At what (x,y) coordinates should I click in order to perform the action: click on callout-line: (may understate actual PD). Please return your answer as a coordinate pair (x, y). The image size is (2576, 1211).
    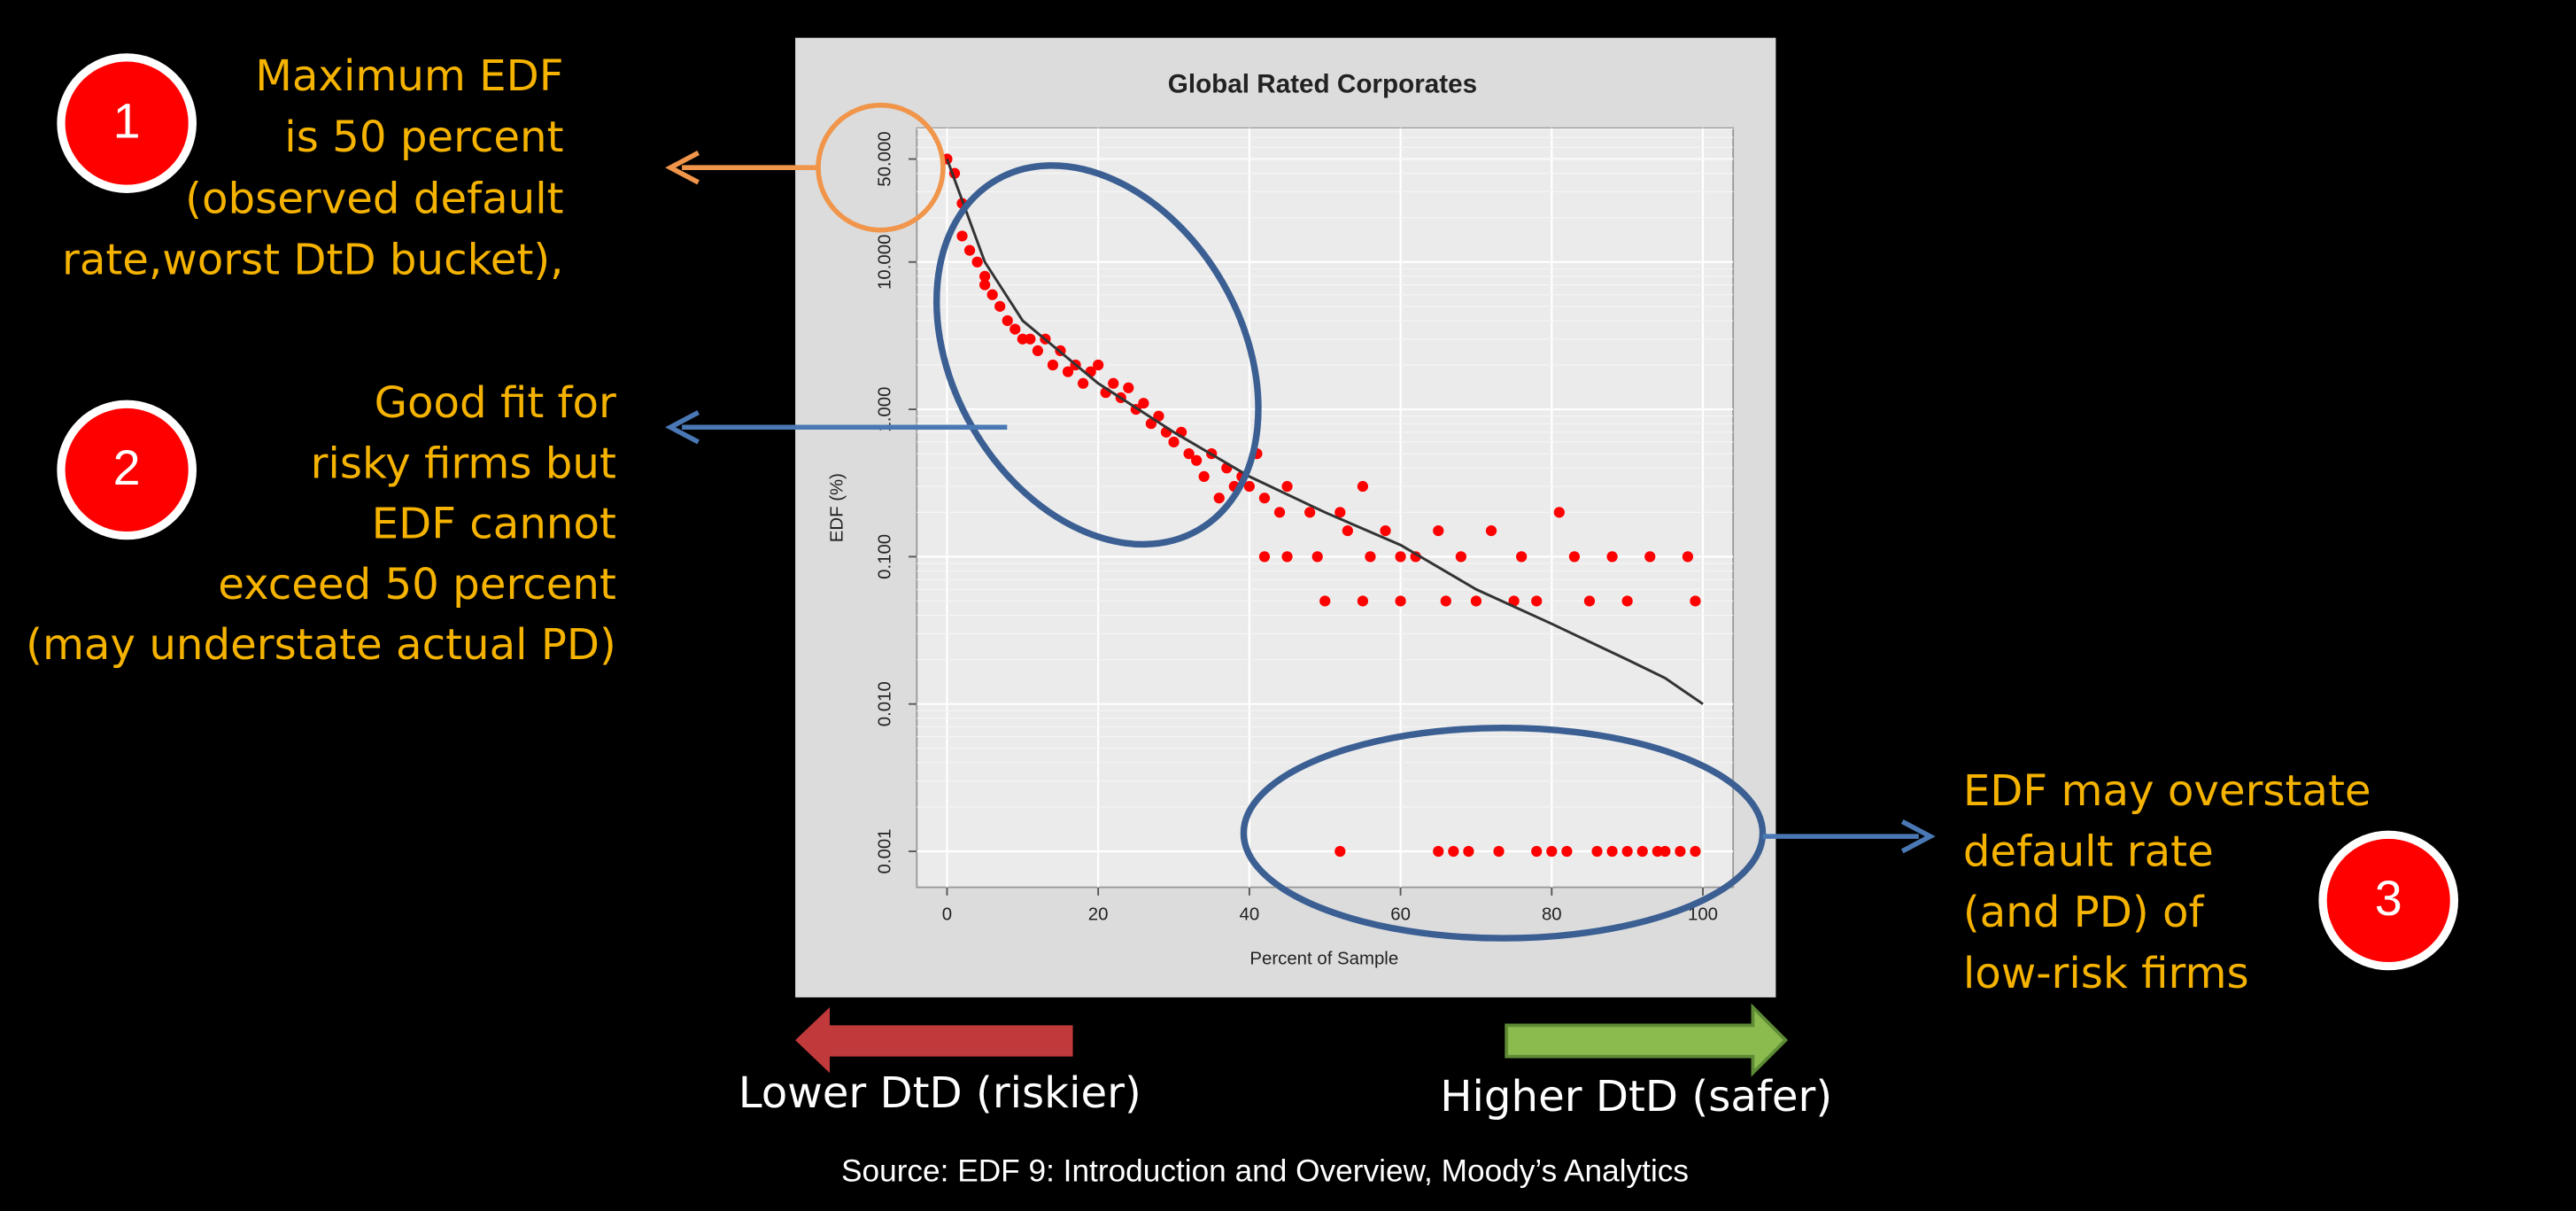
    Looking at the image, I should click on (321, 645).